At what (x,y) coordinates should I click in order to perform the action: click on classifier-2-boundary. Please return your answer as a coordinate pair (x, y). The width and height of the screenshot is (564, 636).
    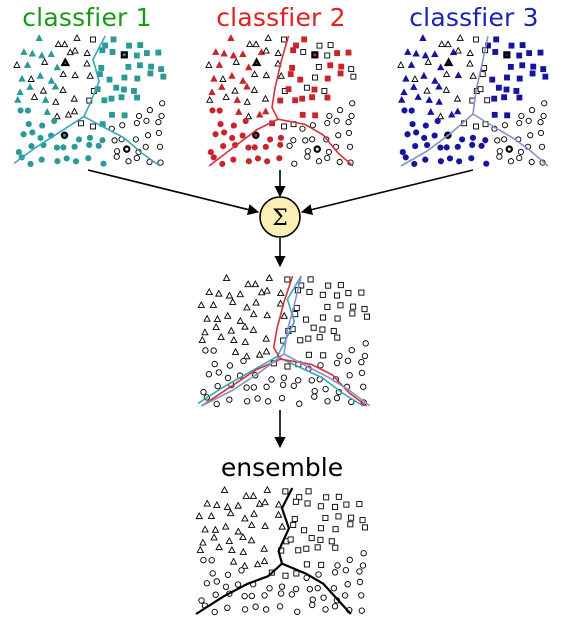
    Looking at the image, I should click on (280, 77).